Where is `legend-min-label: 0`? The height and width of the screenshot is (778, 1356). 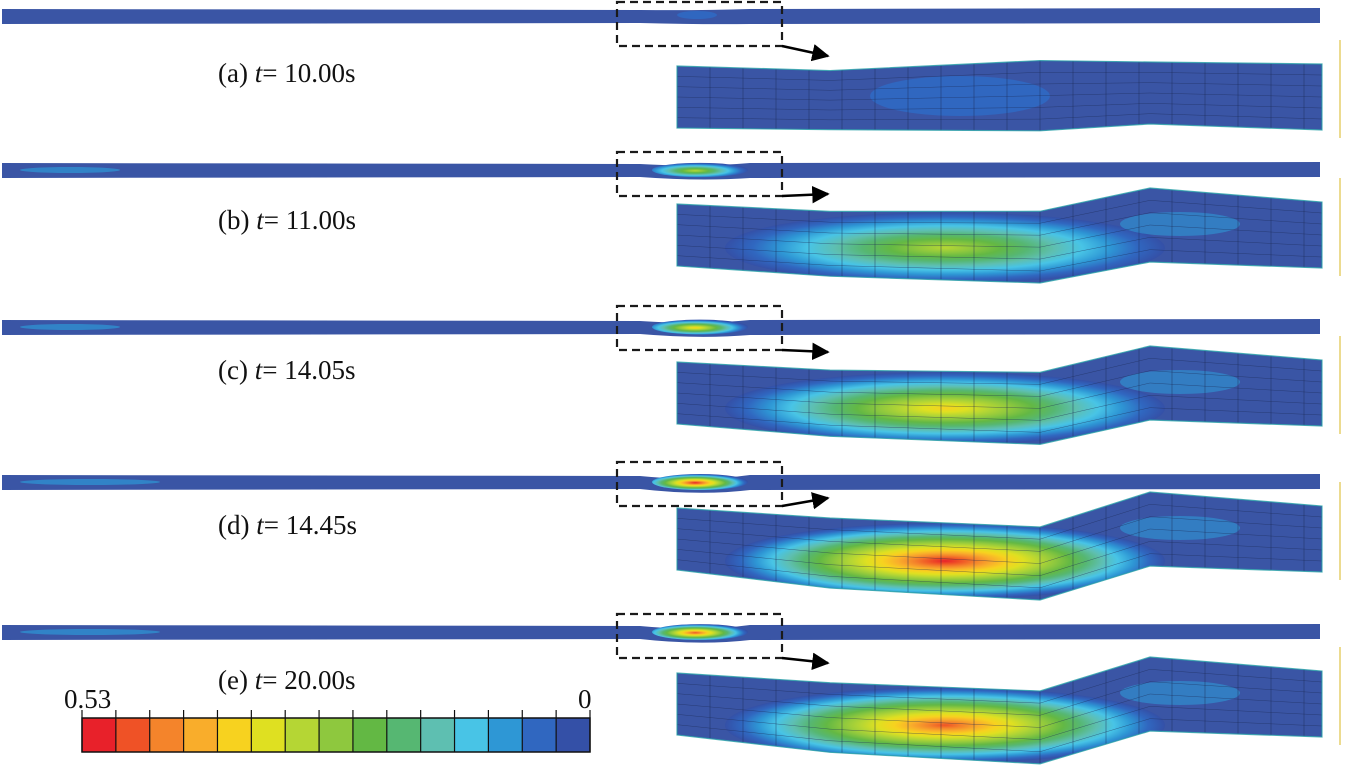 legend-min-label: 0 is located at coordinates (585, 699).